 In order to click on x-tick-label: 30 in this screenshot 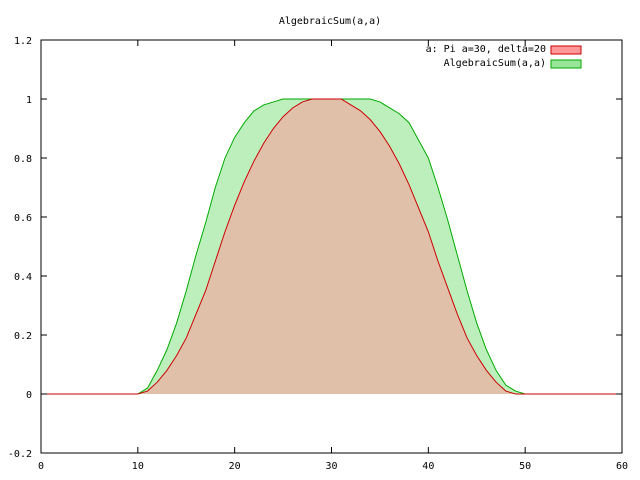, I will do `click(331, 466)`.